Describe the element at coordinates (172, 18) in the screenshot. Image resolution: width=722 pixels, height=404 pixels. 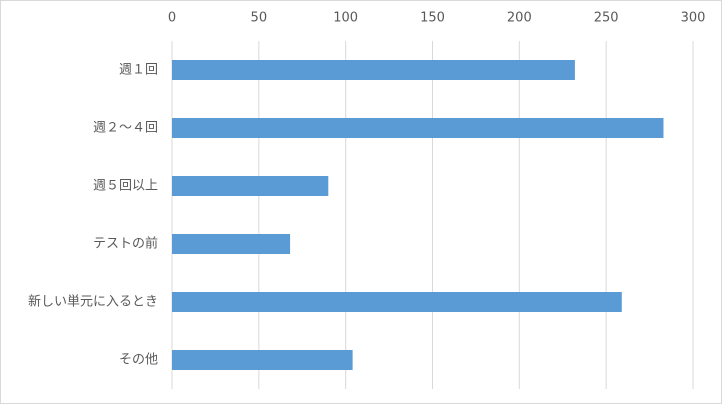
I see `x-tick-label: 0` at that location.